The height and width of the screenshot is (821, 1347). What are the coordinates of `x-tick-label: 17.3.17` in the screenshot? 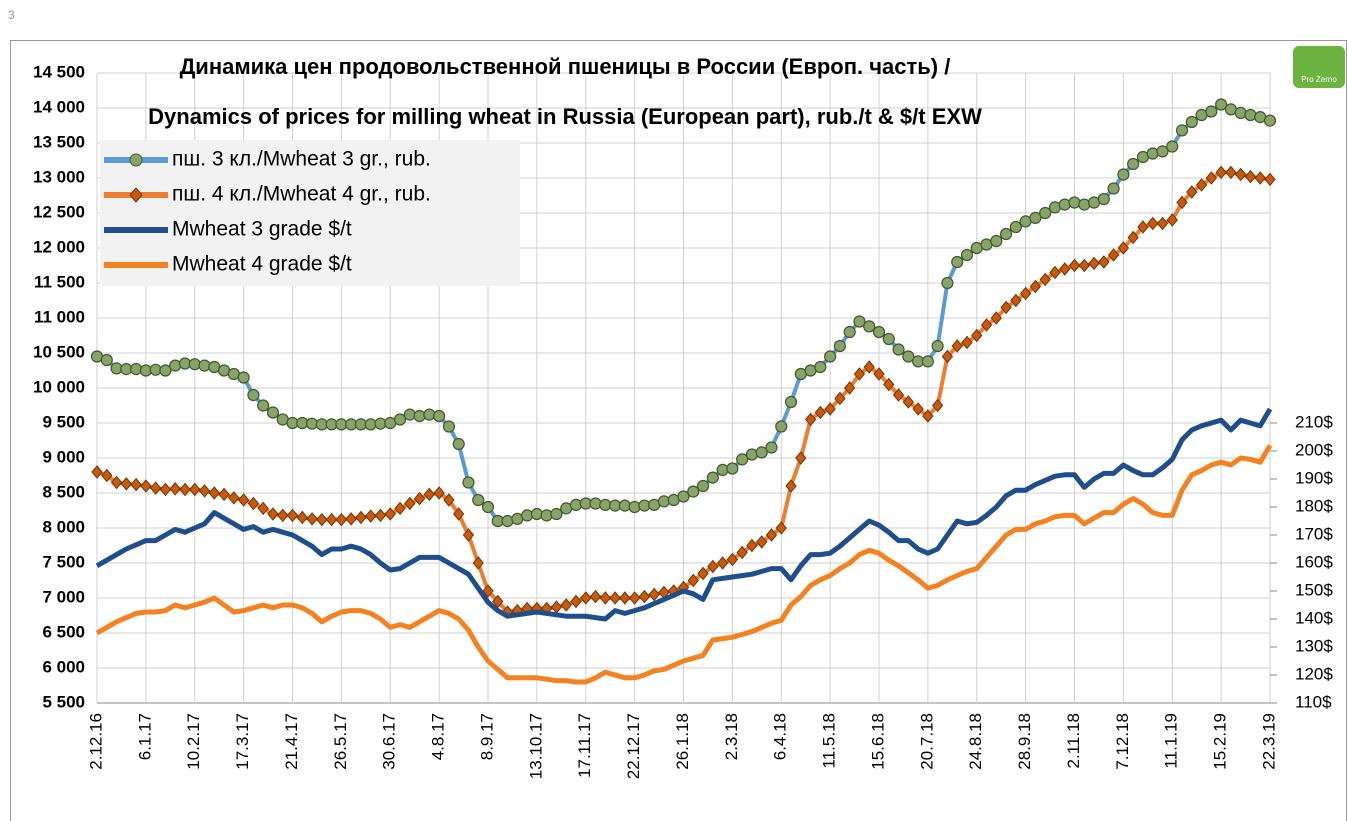 It's located at (242, 741).